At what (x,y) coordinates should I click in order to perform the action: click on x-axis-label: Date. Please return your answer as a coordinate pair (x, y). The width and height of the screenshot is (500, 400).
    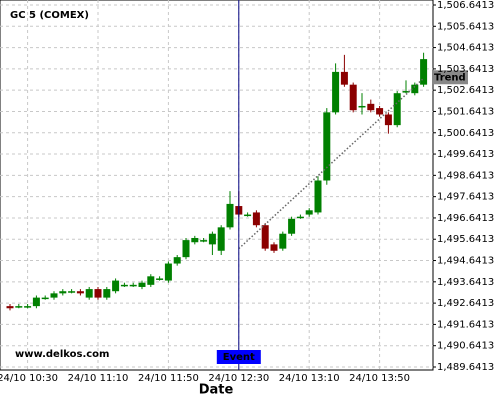
    Looking at the image, I should click on (216, 390).